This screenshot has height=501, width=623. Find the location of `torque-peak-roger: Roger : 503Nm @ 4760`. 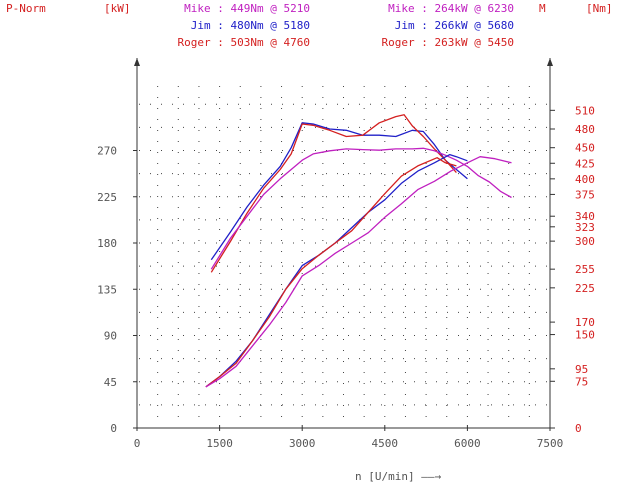

torque-peak-roger: Roger : 503Nm @ 4760 is located at coordinates (243, 42).